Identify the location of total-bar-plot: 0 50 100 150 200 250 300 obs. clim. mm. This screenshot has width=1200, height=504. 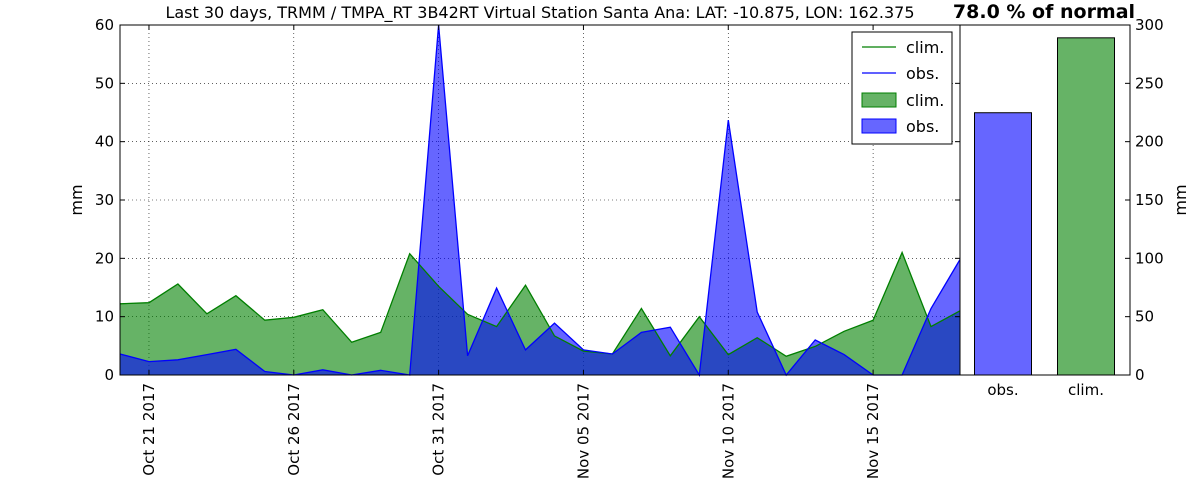
(1074, 207).